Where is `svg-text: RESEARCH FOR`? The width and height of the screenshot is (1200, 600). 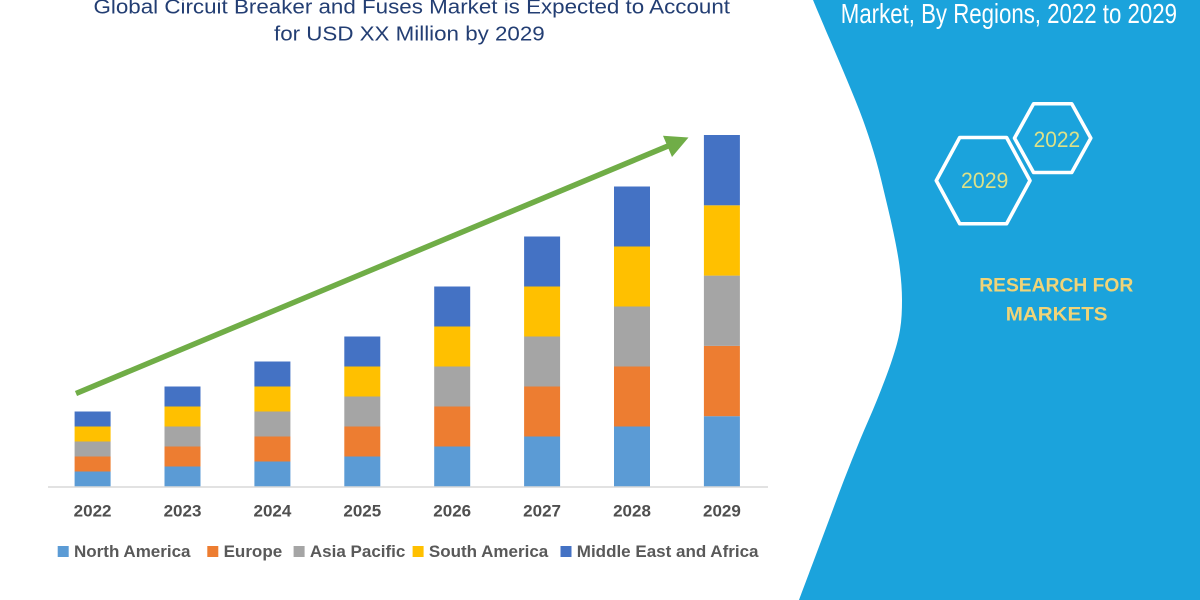 svg-text: RESEARCH FOR is located at coordinates (1056, 286).